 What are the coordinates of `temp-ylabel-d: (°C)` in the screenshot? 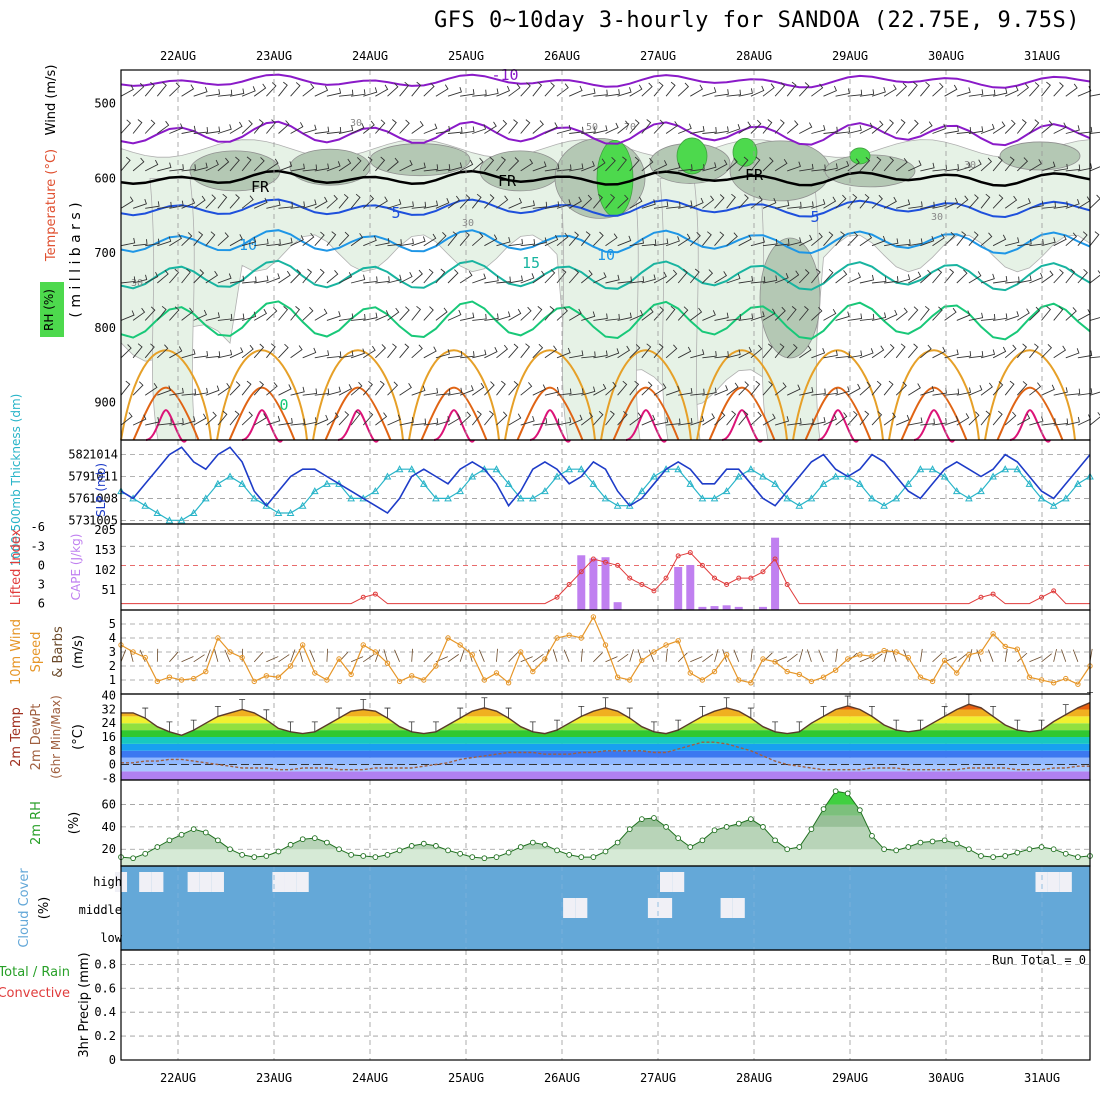 It's located at (78, 737).